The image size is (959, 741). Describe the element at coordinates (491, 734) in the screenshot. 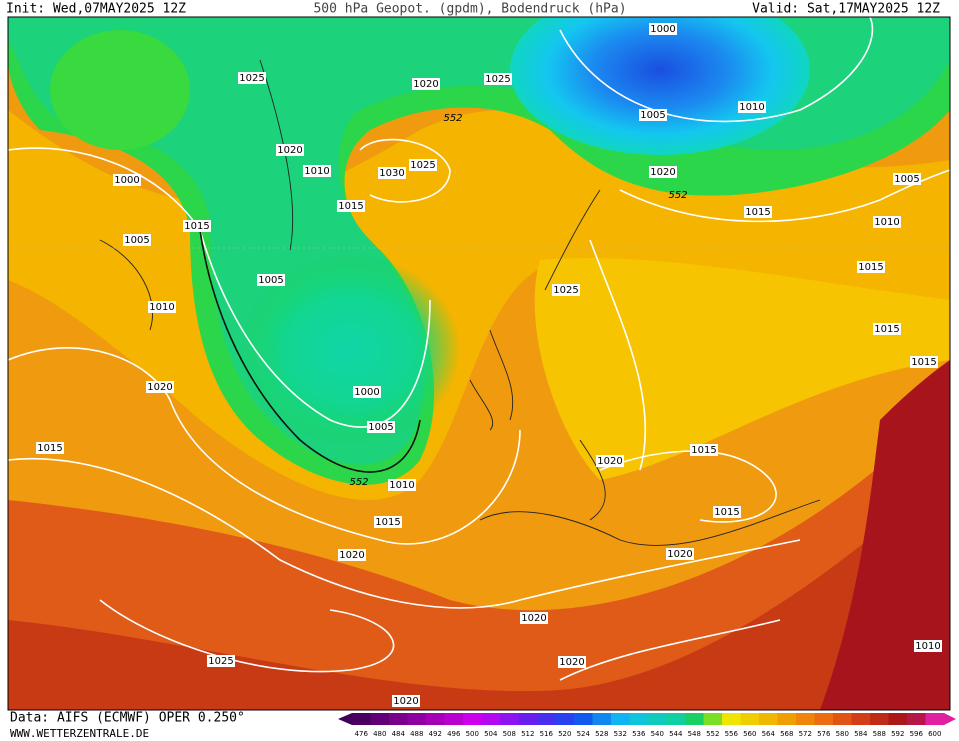

I see `colorbar-label: 504` at that location.